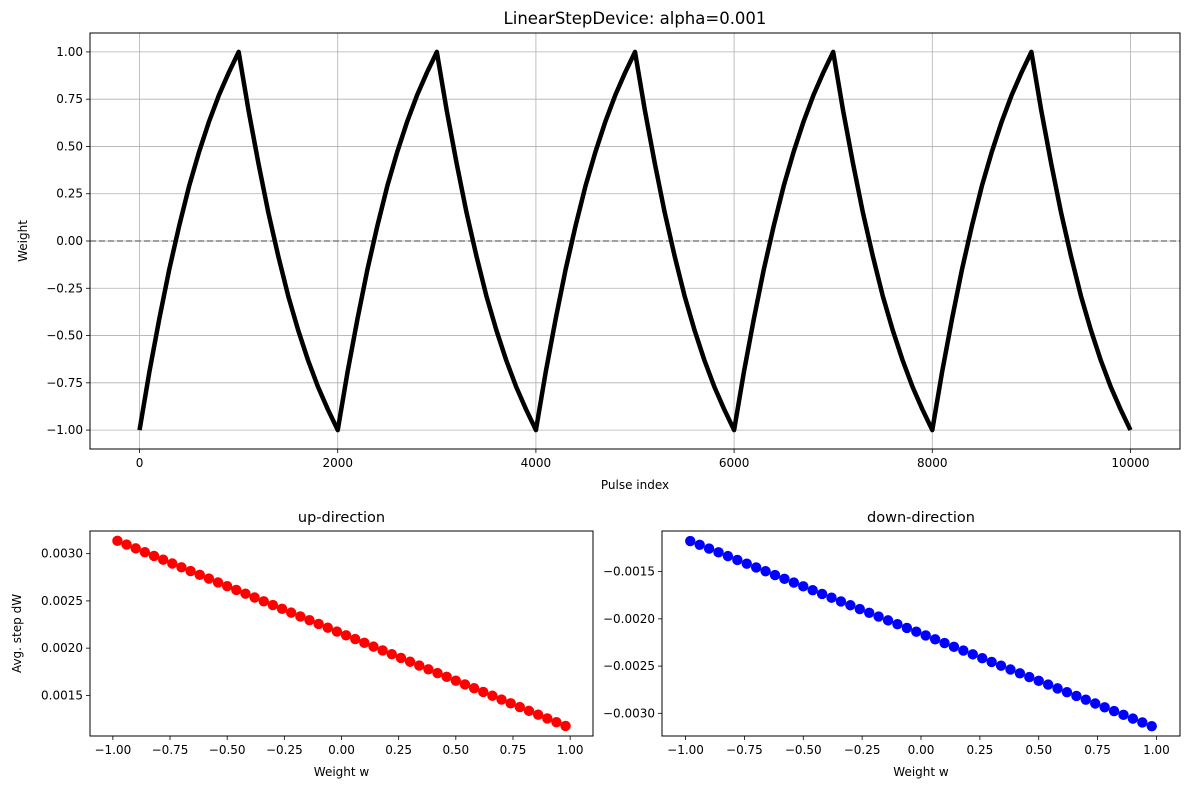 The height and width of the screenshot is (790, 1189). What do you see at coordinates (64, 383) in the screenshot?
I see `y-tick-label: −0.75` at bounding box center [64, 383].